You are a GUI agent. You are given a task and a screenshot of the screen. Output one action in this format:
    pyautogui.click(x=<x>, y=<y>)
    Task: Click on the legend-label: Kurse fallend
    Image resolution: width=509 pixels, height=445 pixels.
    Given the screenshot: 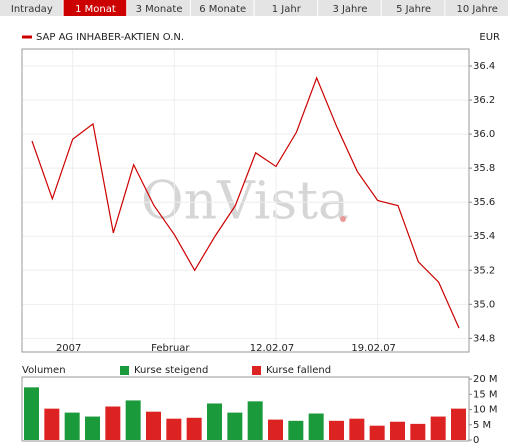 What is the action you would take?
    pyautogui.click(x=298, y=370)
    